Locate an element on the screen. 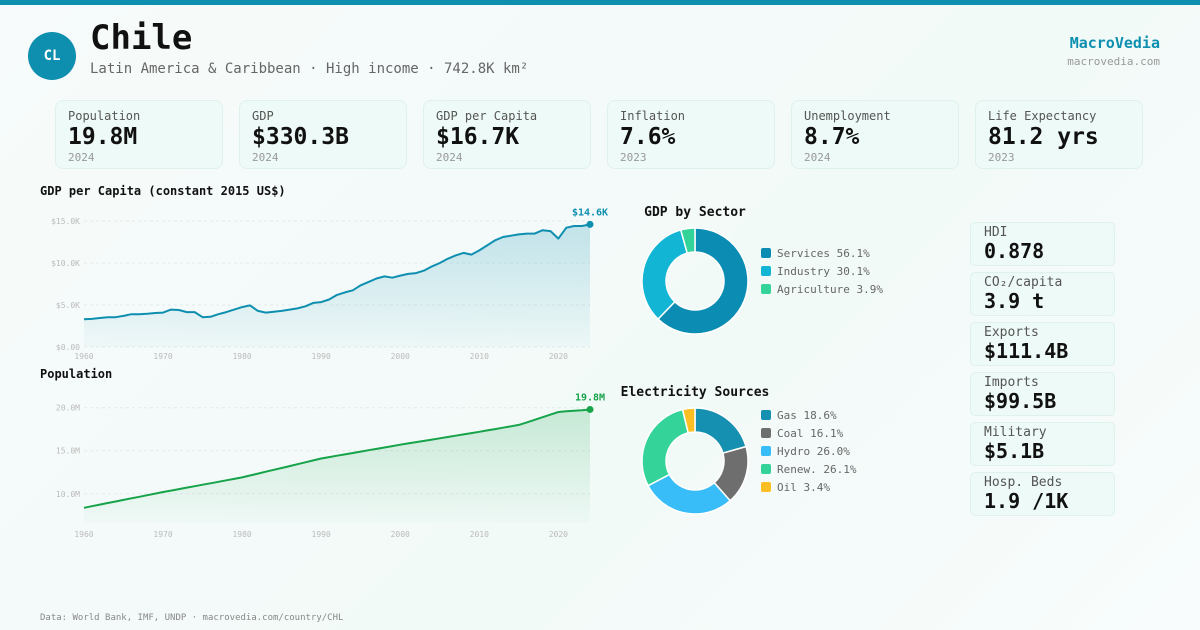 The width and height of the screenshot is (1200, 630). stat-label: Hosp. Beds is located at coordinates (1023, 482).